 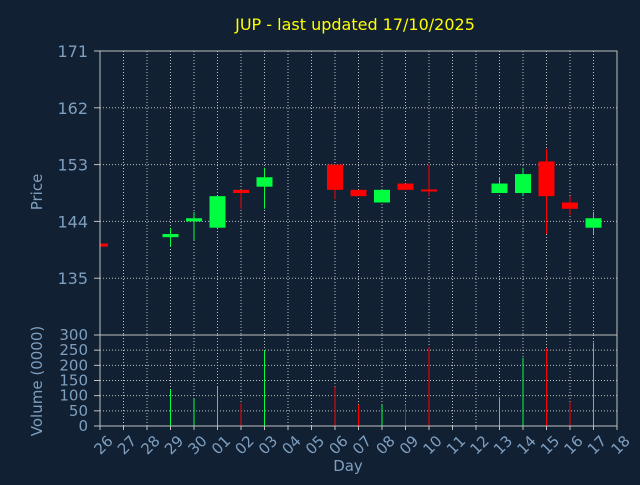 I want to click on volume-tick-label: 250, so click(x=73, y=350).